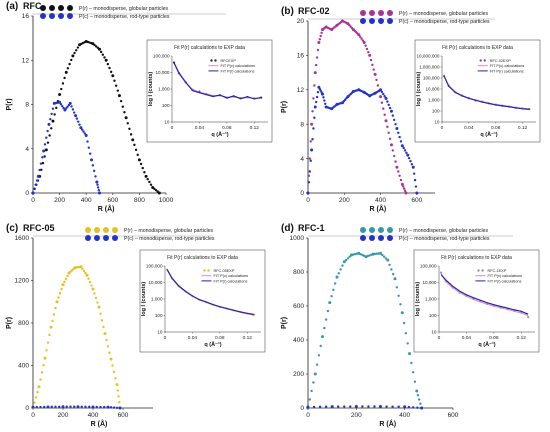 This screenshot has width=550, height=432. What do you see at coordinates (284, 323) in the screenshot?
I see `y-axis-label: P(r)` at bounding box center [284, 323].